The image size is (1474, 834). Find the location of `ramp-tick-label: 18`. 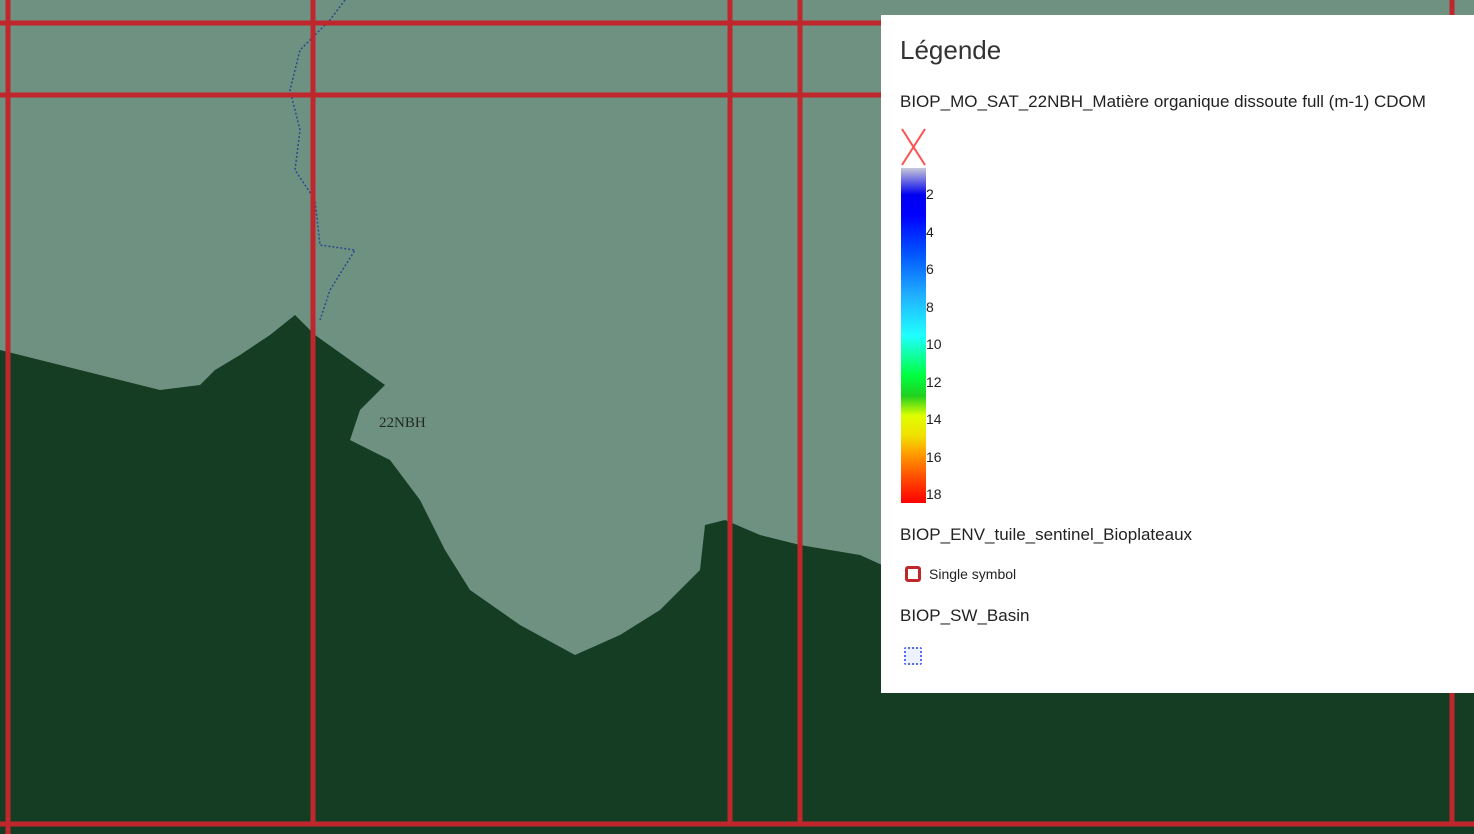

ramp-tick-label: 18 is located at coordinates (934, 494).